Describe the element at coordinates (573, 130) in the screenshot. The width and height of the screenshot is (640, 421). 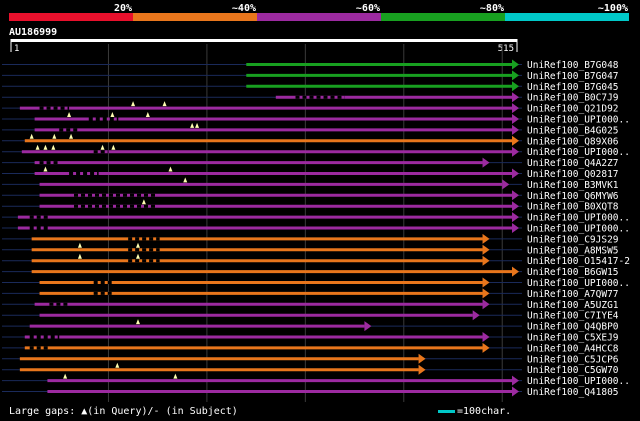
I see `hit-label: UniRef100_B4G025` at that location.